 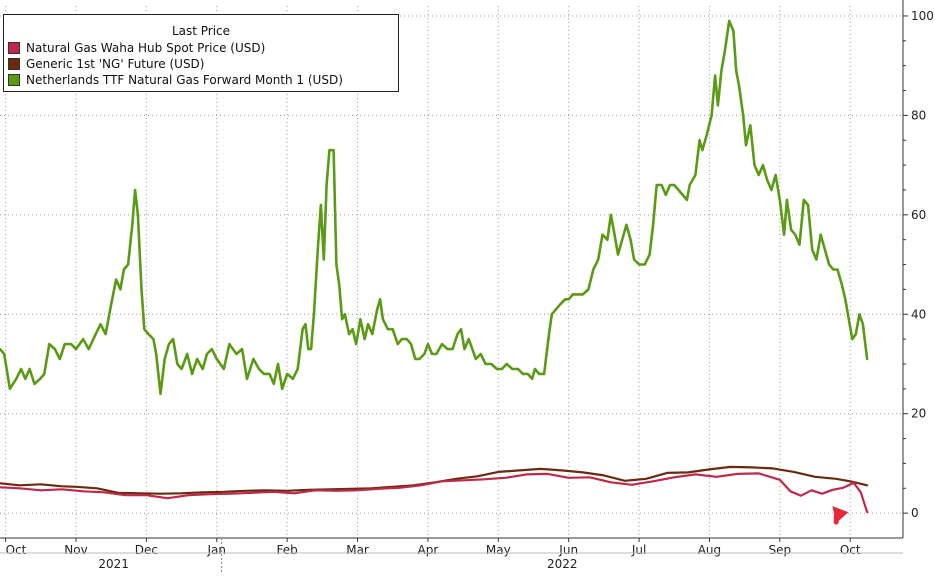 What do you see at coordinates (287, 550) in the screenshot?
I see `x-tick-label-4: Feb` at bounding box center [287, 550].